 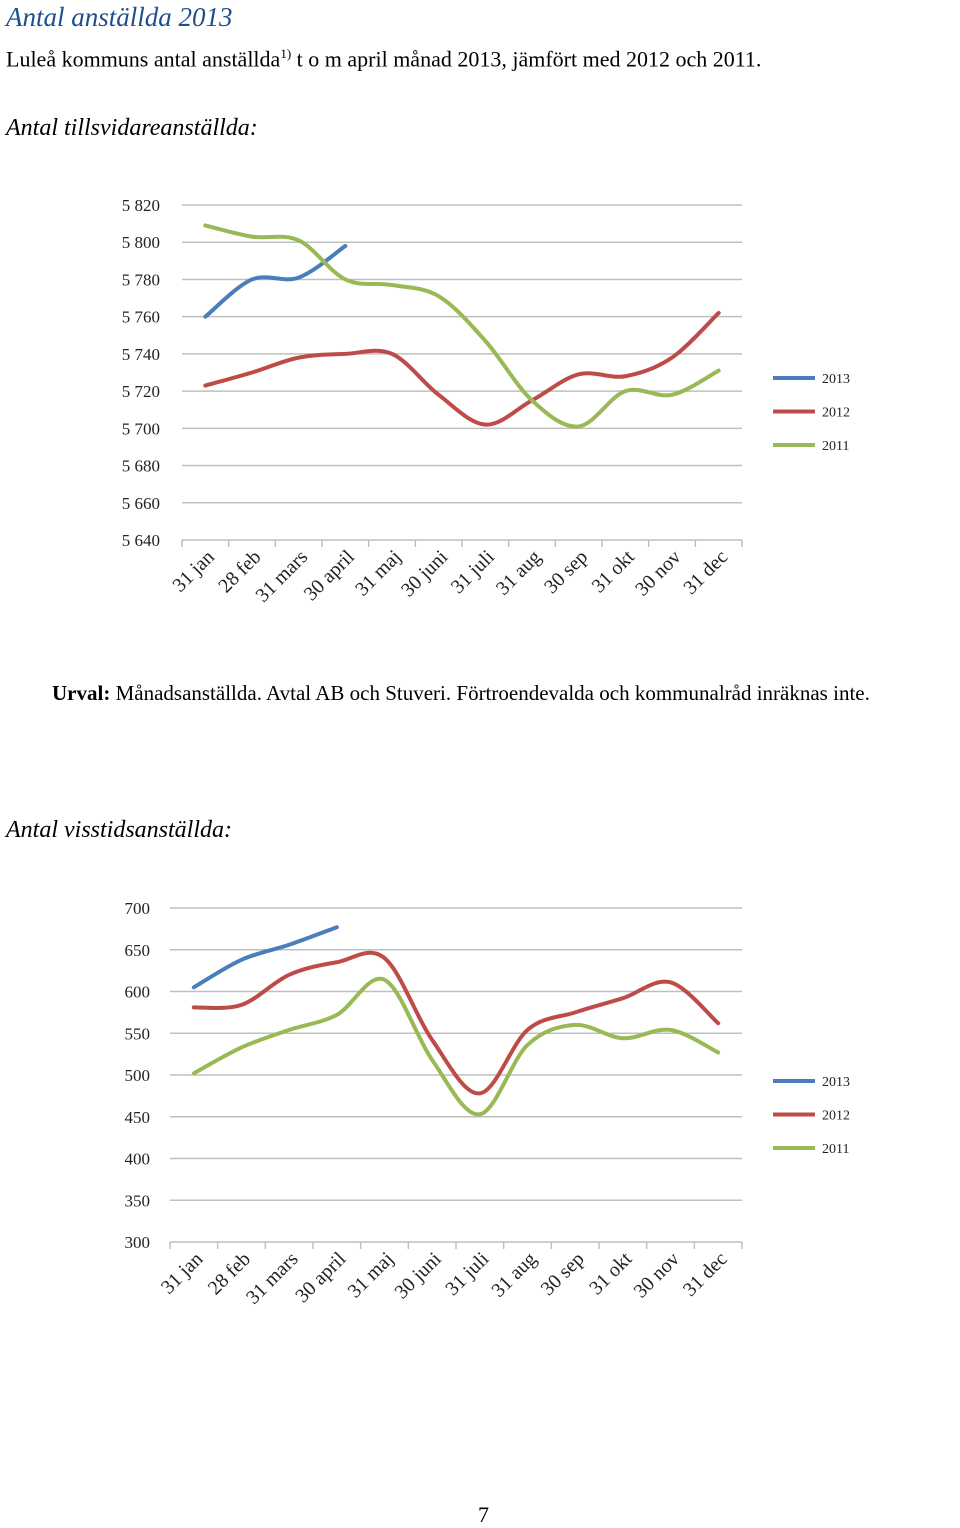 What do you see at coordinates (141, 391) in the screenshot?
I see `y-tick-label: 5 720` at bounding box center [141, 391].